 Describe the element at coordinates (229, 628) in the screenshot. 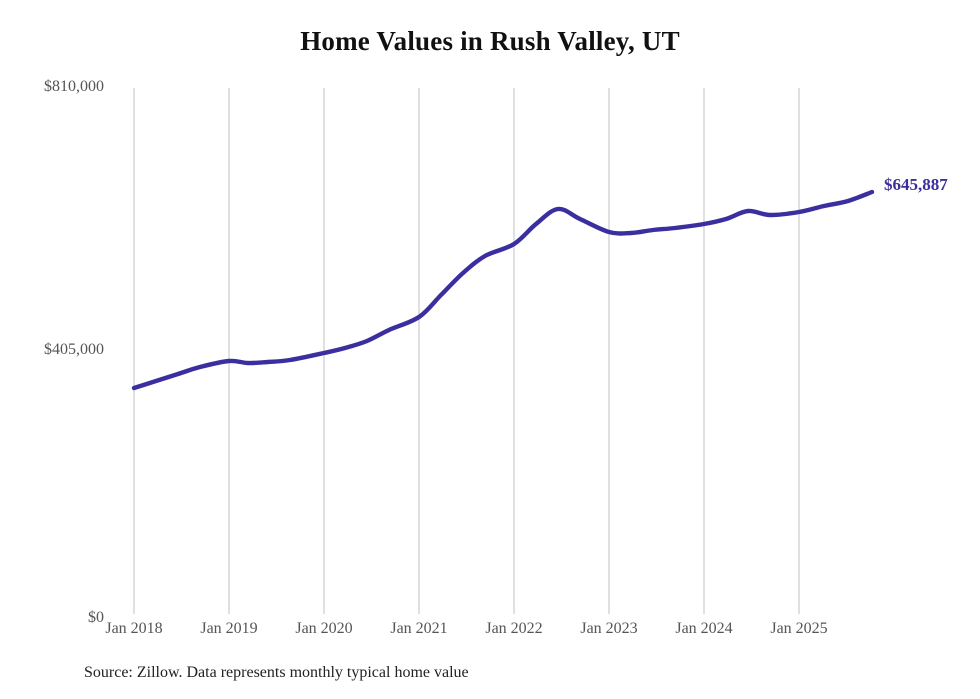

I see `x-axis-tick-label: Jan 2019` at that location.